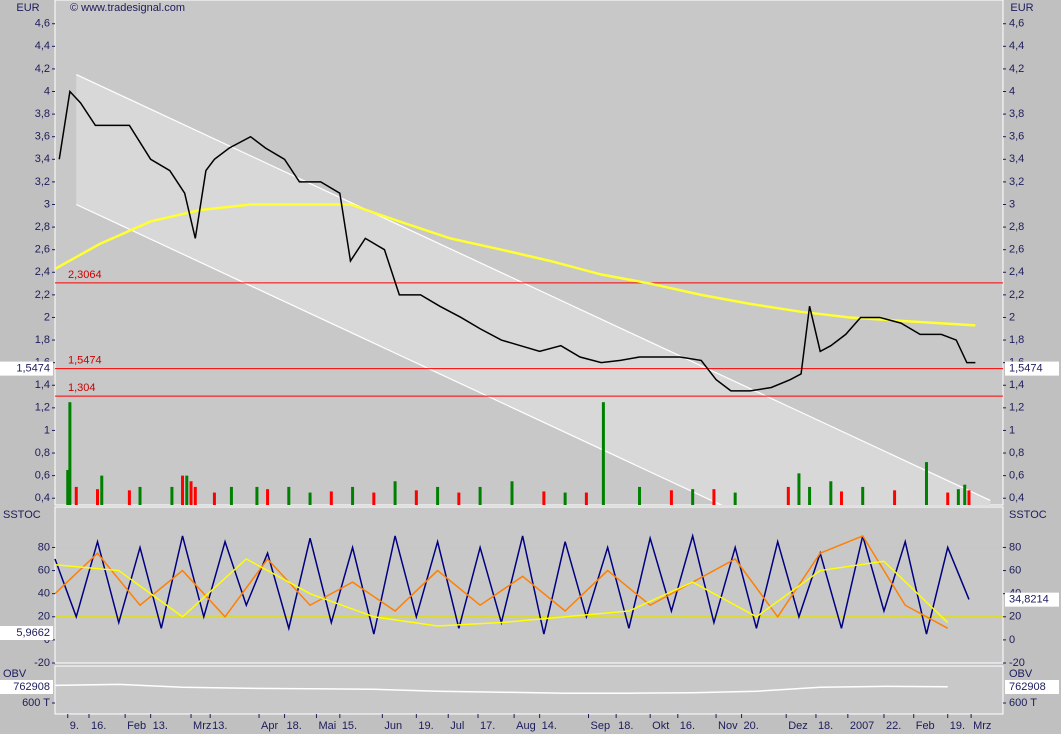 Image resolution: width=1061 pixels, height=734 pixels. Describe the element at coordinates (660, 726) in the screenshot. I see `x-tick-label: Okt` at that location.